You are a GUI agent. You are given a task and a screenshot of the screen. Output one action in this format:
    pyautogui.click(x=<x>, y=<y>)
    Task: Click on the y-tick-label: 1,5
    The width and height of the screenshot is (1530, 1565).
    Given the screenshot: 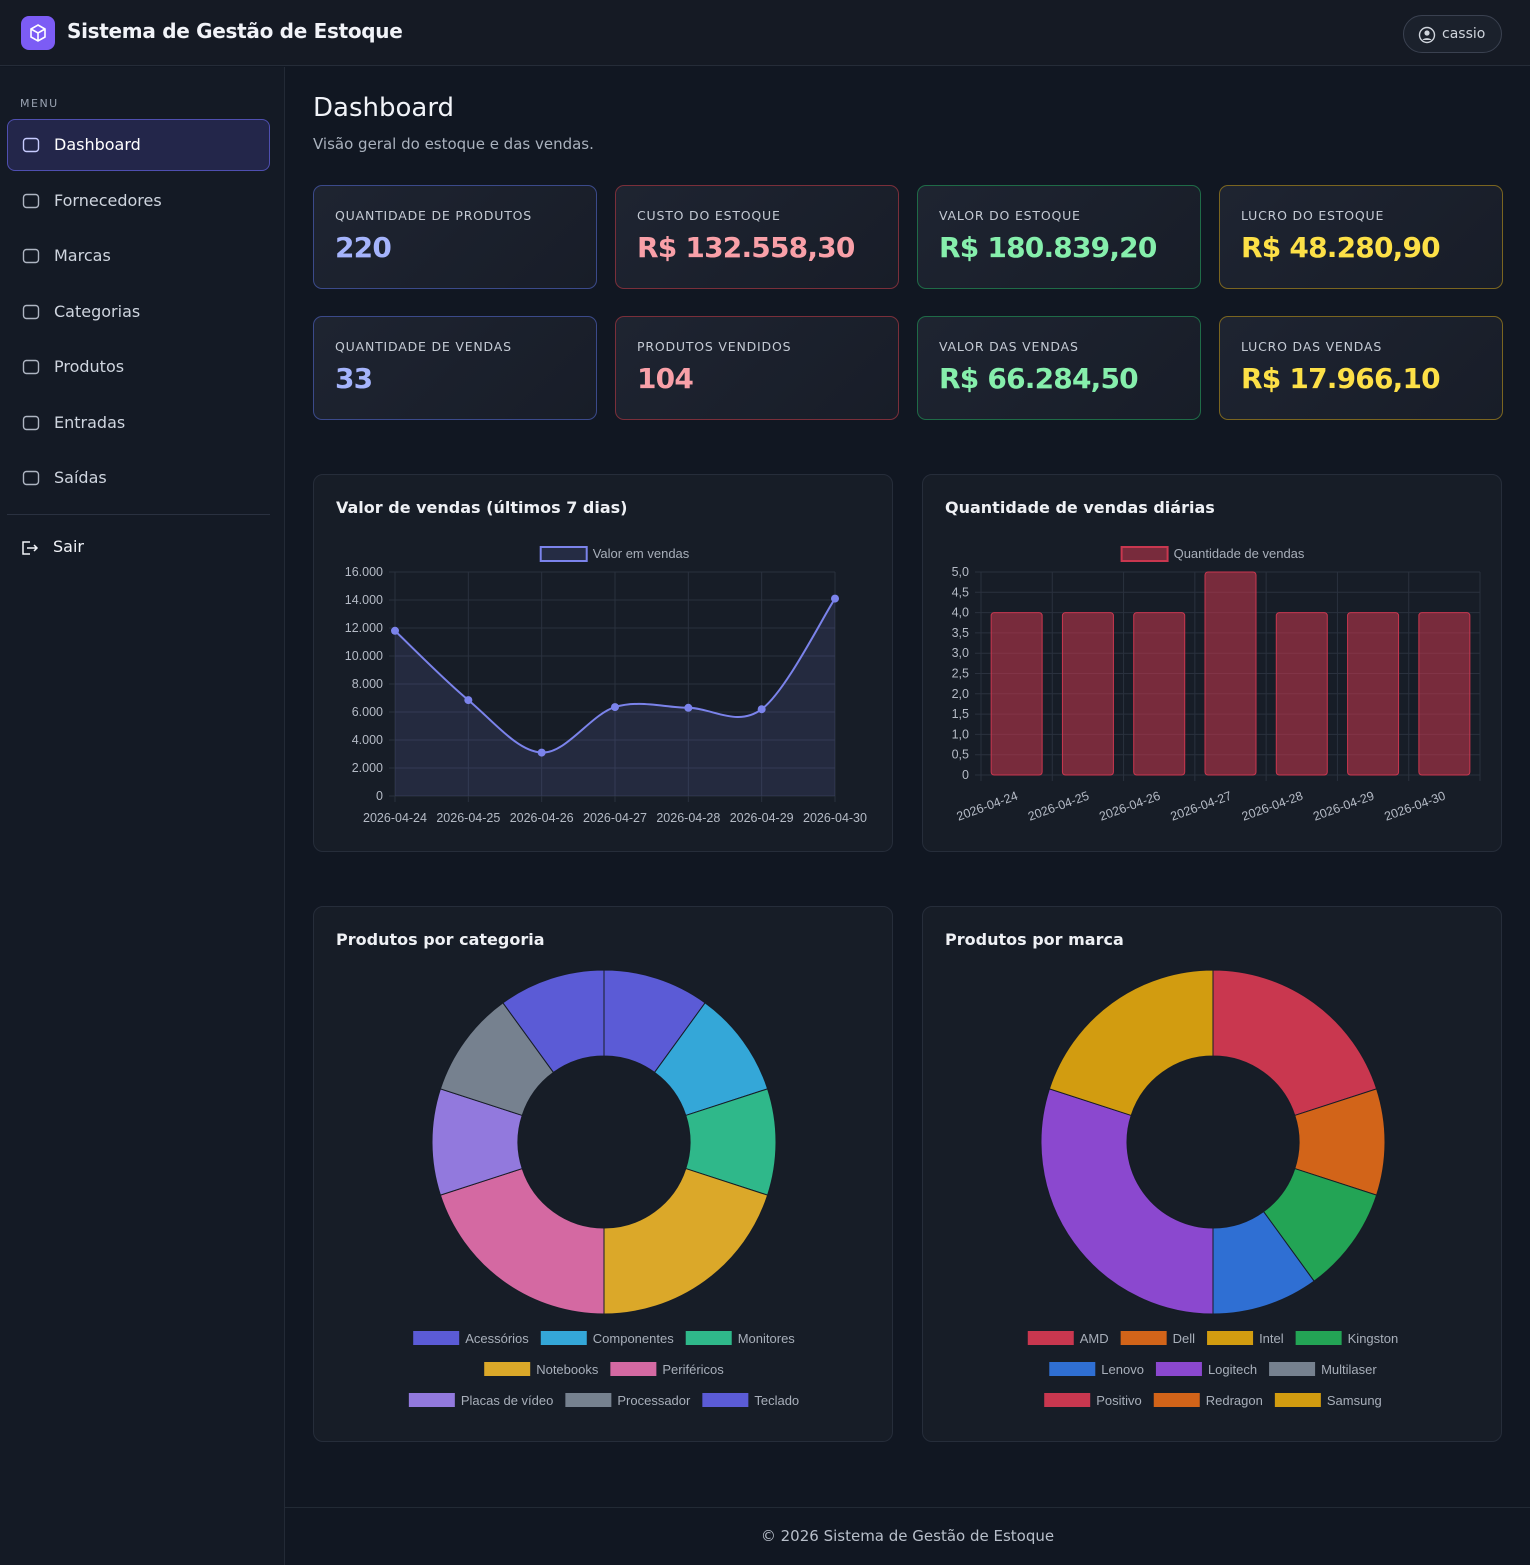 What is the action you would take?
    pyautogui.click(x=960, y=714)
    